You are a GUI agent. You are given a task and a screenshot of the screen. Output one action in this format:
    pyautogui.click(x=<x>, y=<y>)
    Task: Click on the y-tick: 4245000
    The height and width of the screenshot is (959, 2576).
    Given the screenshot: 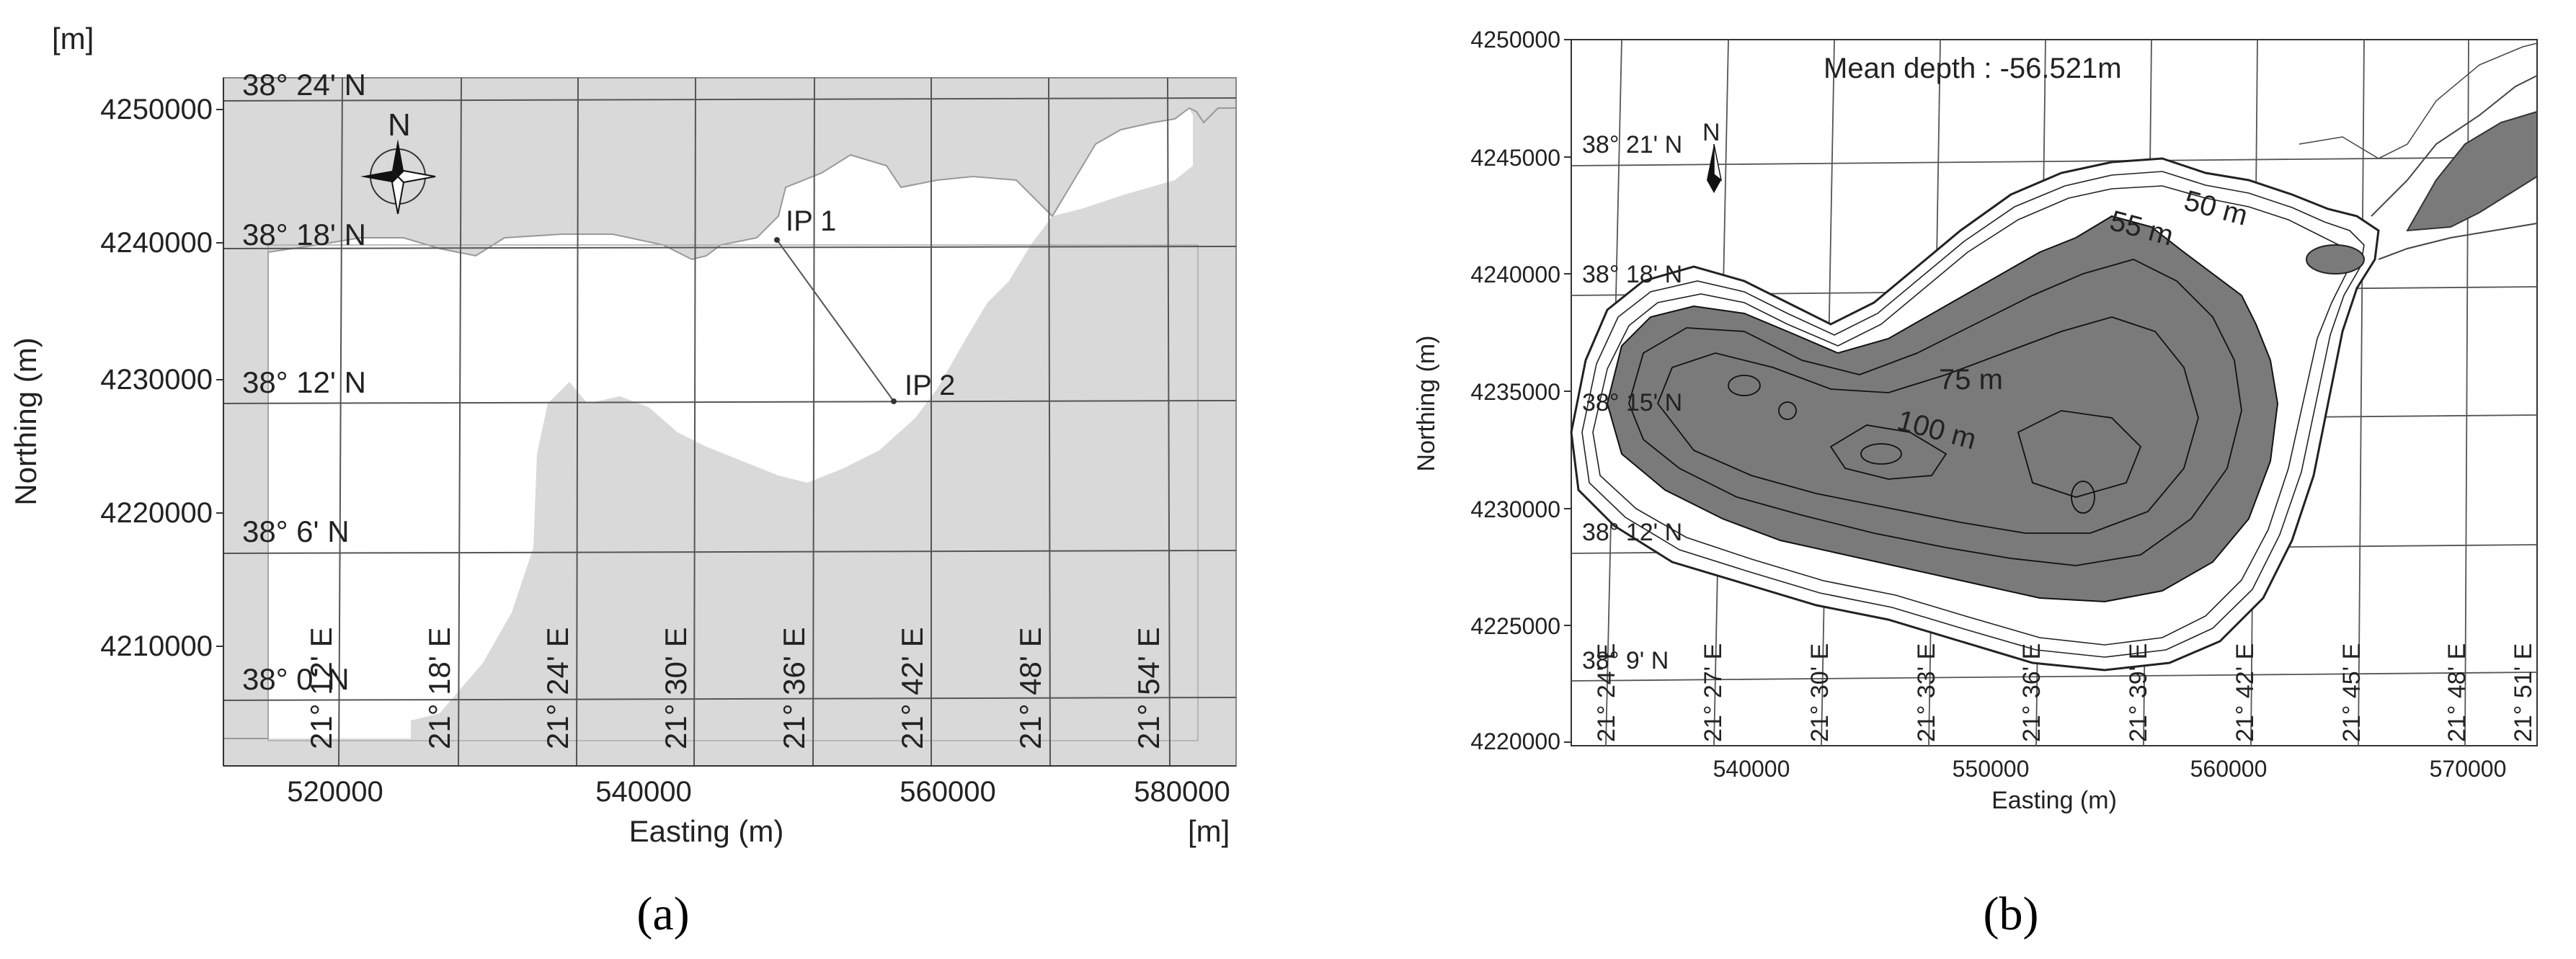 What is the action you would take?
    pyautogui.click(x=1515, y=158)
    